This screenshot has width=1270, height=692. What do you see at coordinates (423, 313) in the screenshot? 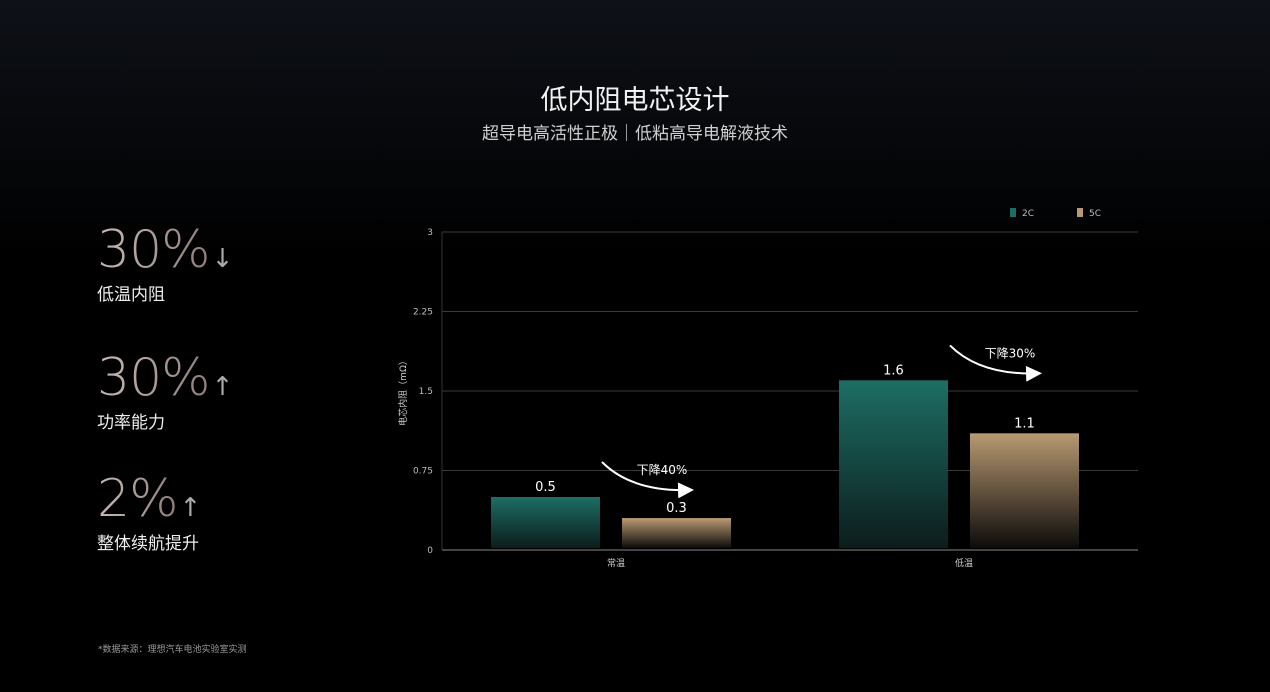
I see `y-tick-label: 2.25` at bounding box center [423, 313].